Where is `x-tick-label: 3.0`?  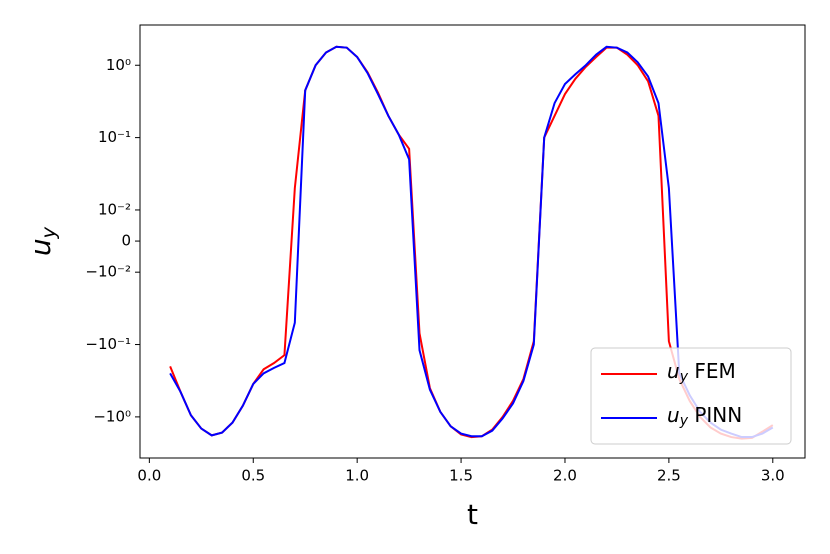 x-tick-label: 3.0 is located at coordinates (773, 476).